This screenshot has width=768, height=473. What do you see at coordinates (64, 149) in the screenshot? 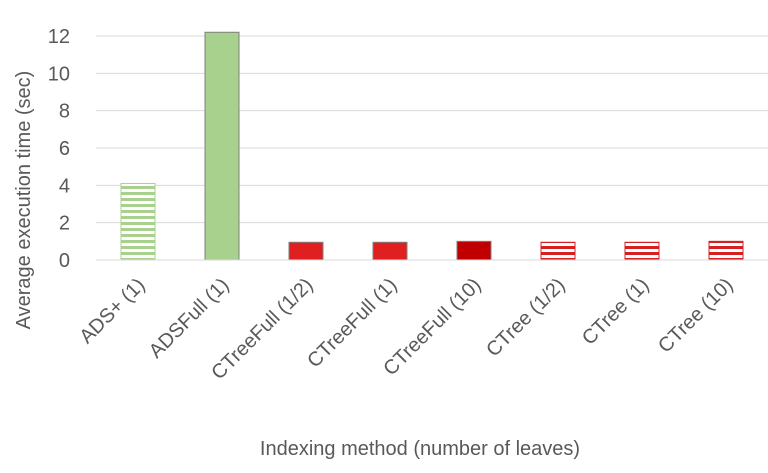
I see `y-tick-label: 6` at bounding box center [64, 149].